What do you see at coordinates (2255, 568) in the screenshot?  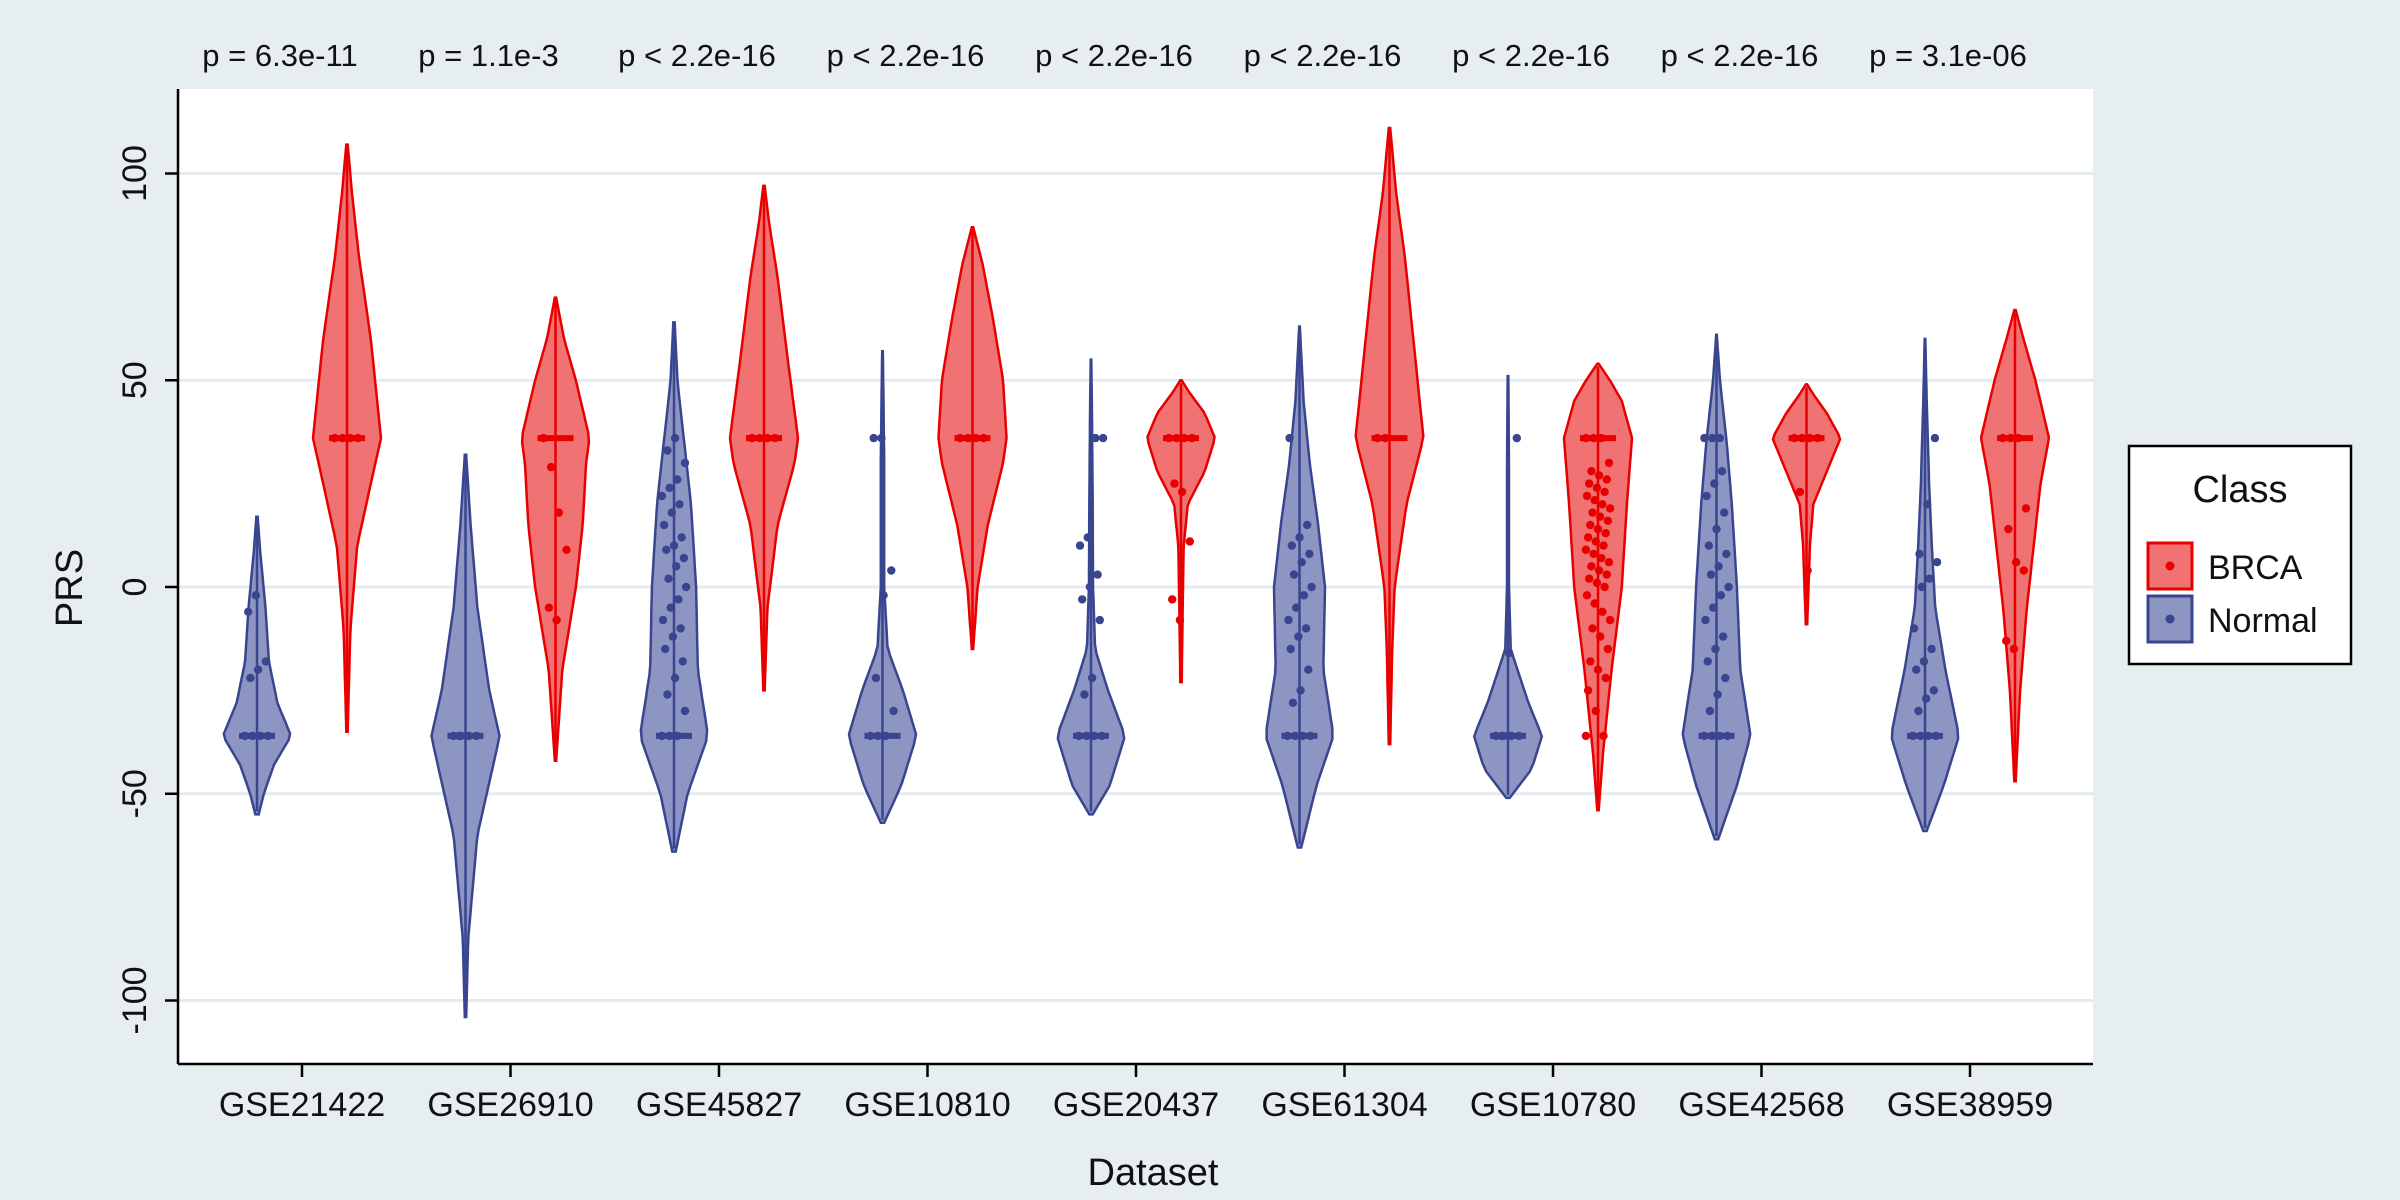 I see `legend-label-brca: BRCA` at bounding box center [2255, 568].